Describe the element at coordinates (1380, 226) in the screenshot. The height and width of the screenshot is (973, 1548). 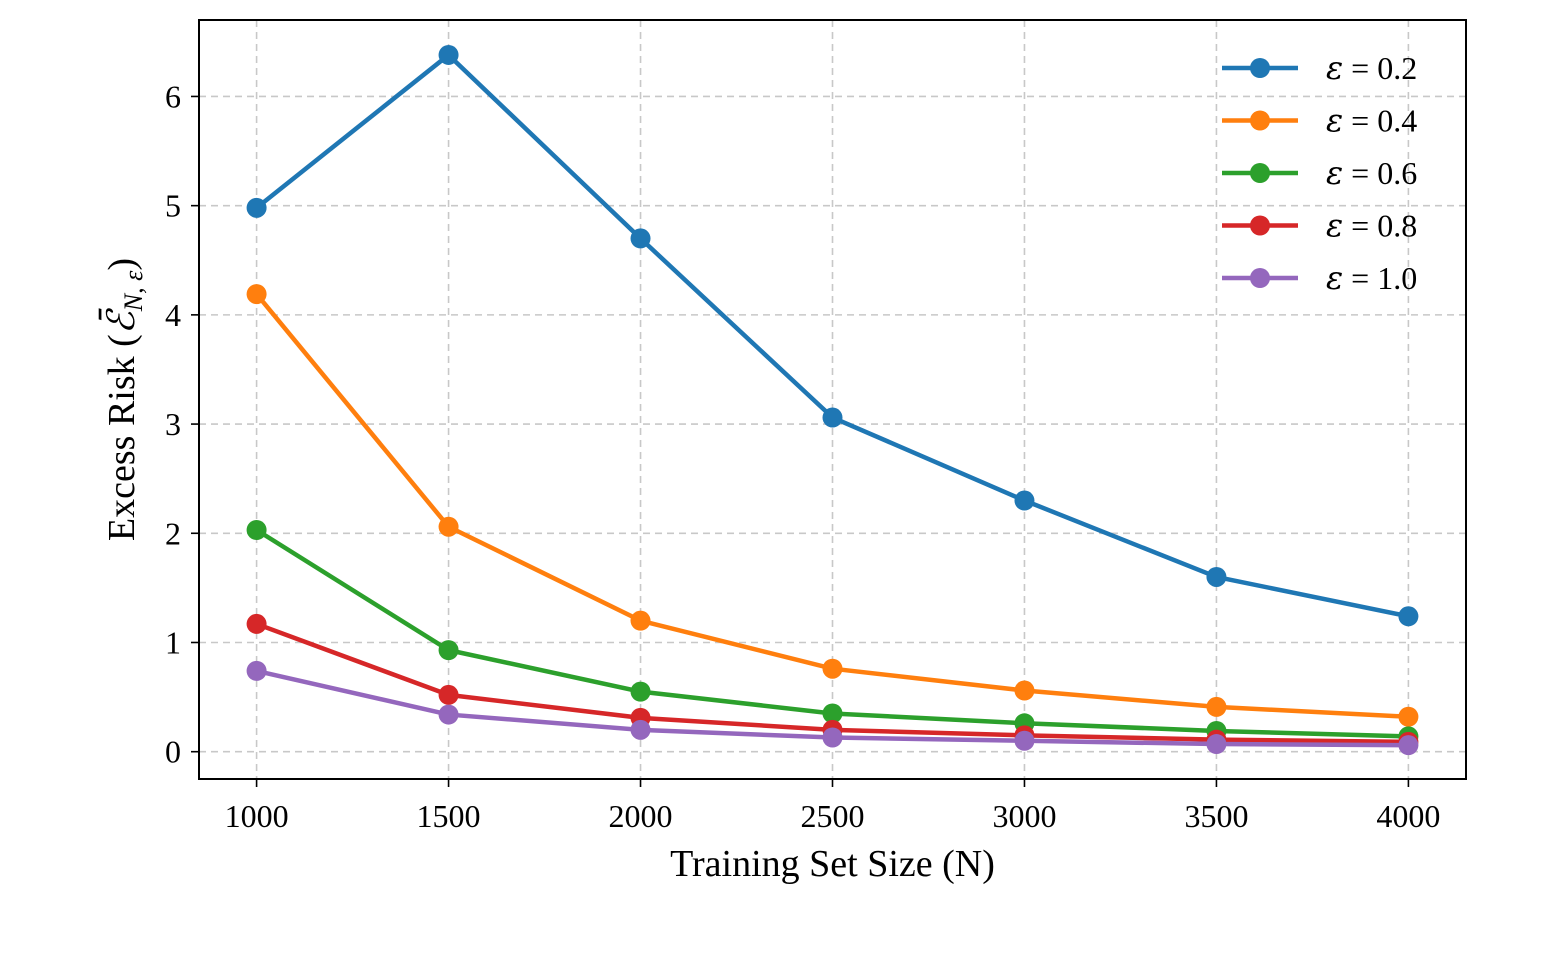
I see `legend-value: = 0.8` at that location.